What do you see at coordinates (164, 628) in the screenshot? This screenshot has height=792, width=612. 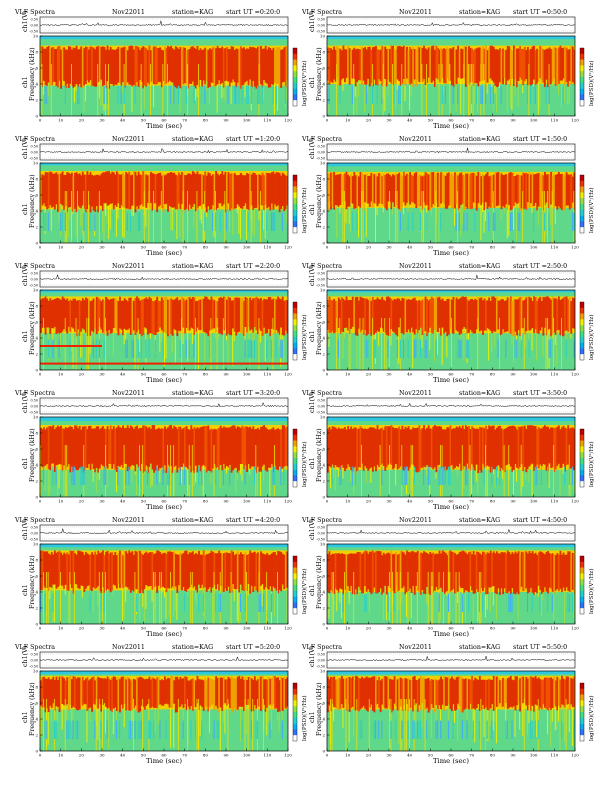 I see `x-tick-label: 60` at bounding box center [164, 628].